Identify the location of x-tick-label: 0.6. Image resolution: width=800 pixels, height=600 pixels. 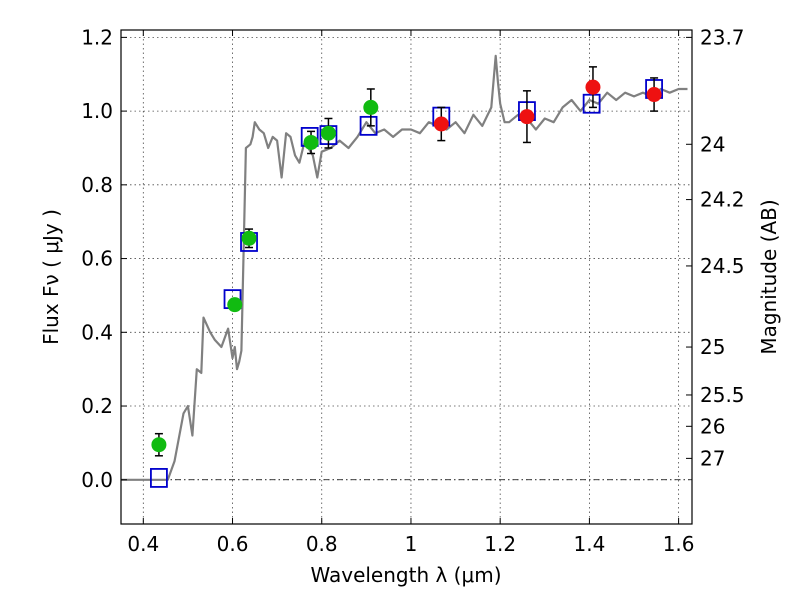
(233, 544).